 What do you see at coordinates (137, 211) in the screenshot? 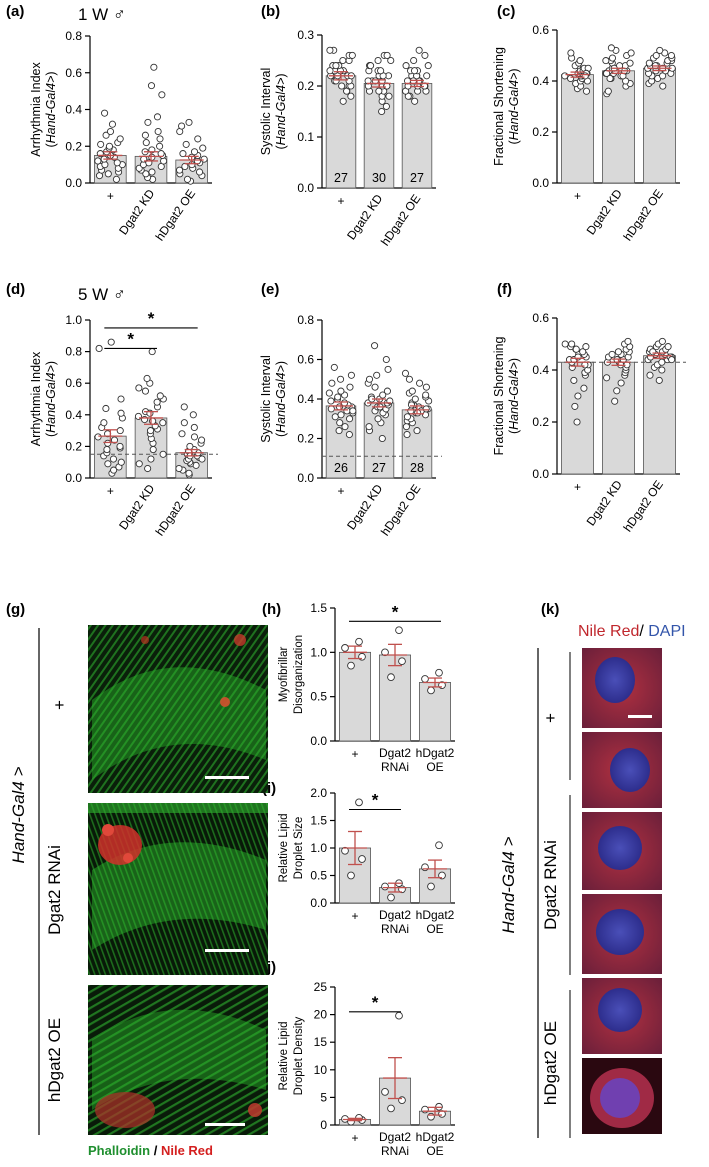
I see `x-category-label-a-1: Dgat2 KD` at bounding box center [137, 211].